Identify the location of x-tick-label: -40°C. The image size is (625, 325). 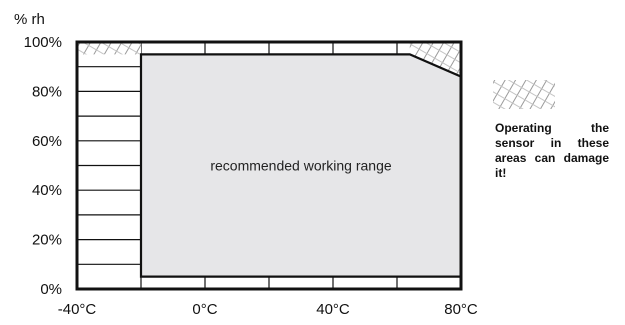
(77, 309).